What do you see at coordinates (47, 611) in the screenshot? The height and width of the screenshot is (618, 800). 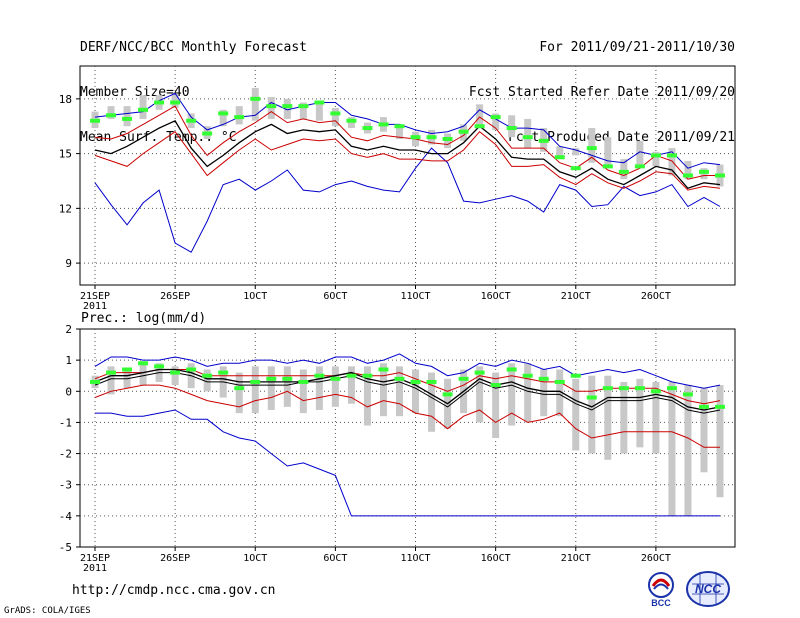 I see `grads-credit: GrADS: COLA/IGES` at bounding box center [47, 611].